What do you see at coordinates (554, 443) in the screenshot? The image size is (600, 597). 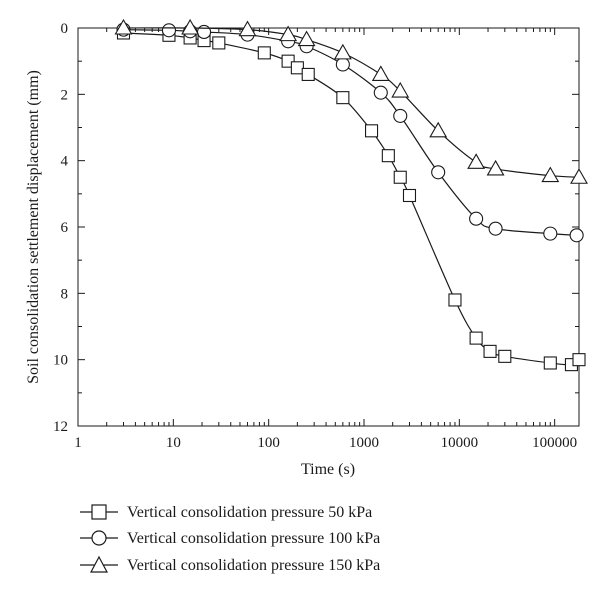 I see `x-tick-label: 100000` at bounding box center [554, 443].